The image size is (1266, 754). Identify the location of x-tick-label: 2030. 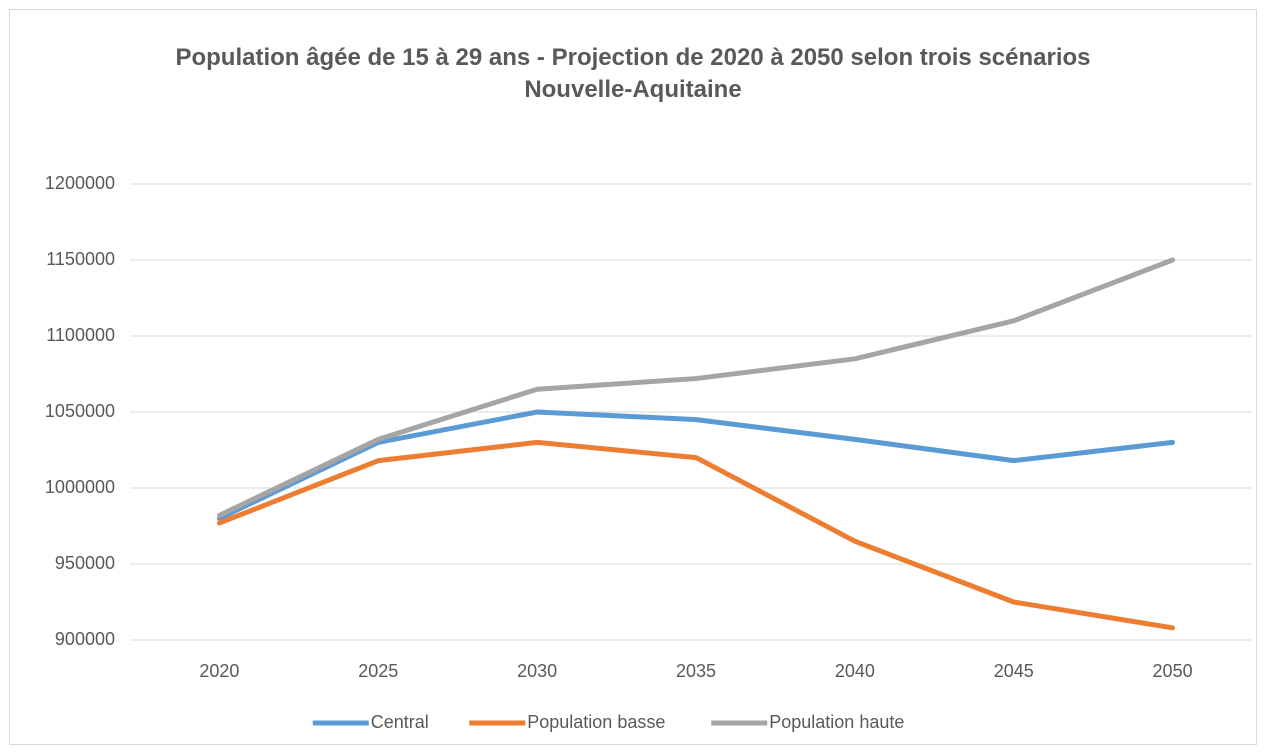
(537, 671).